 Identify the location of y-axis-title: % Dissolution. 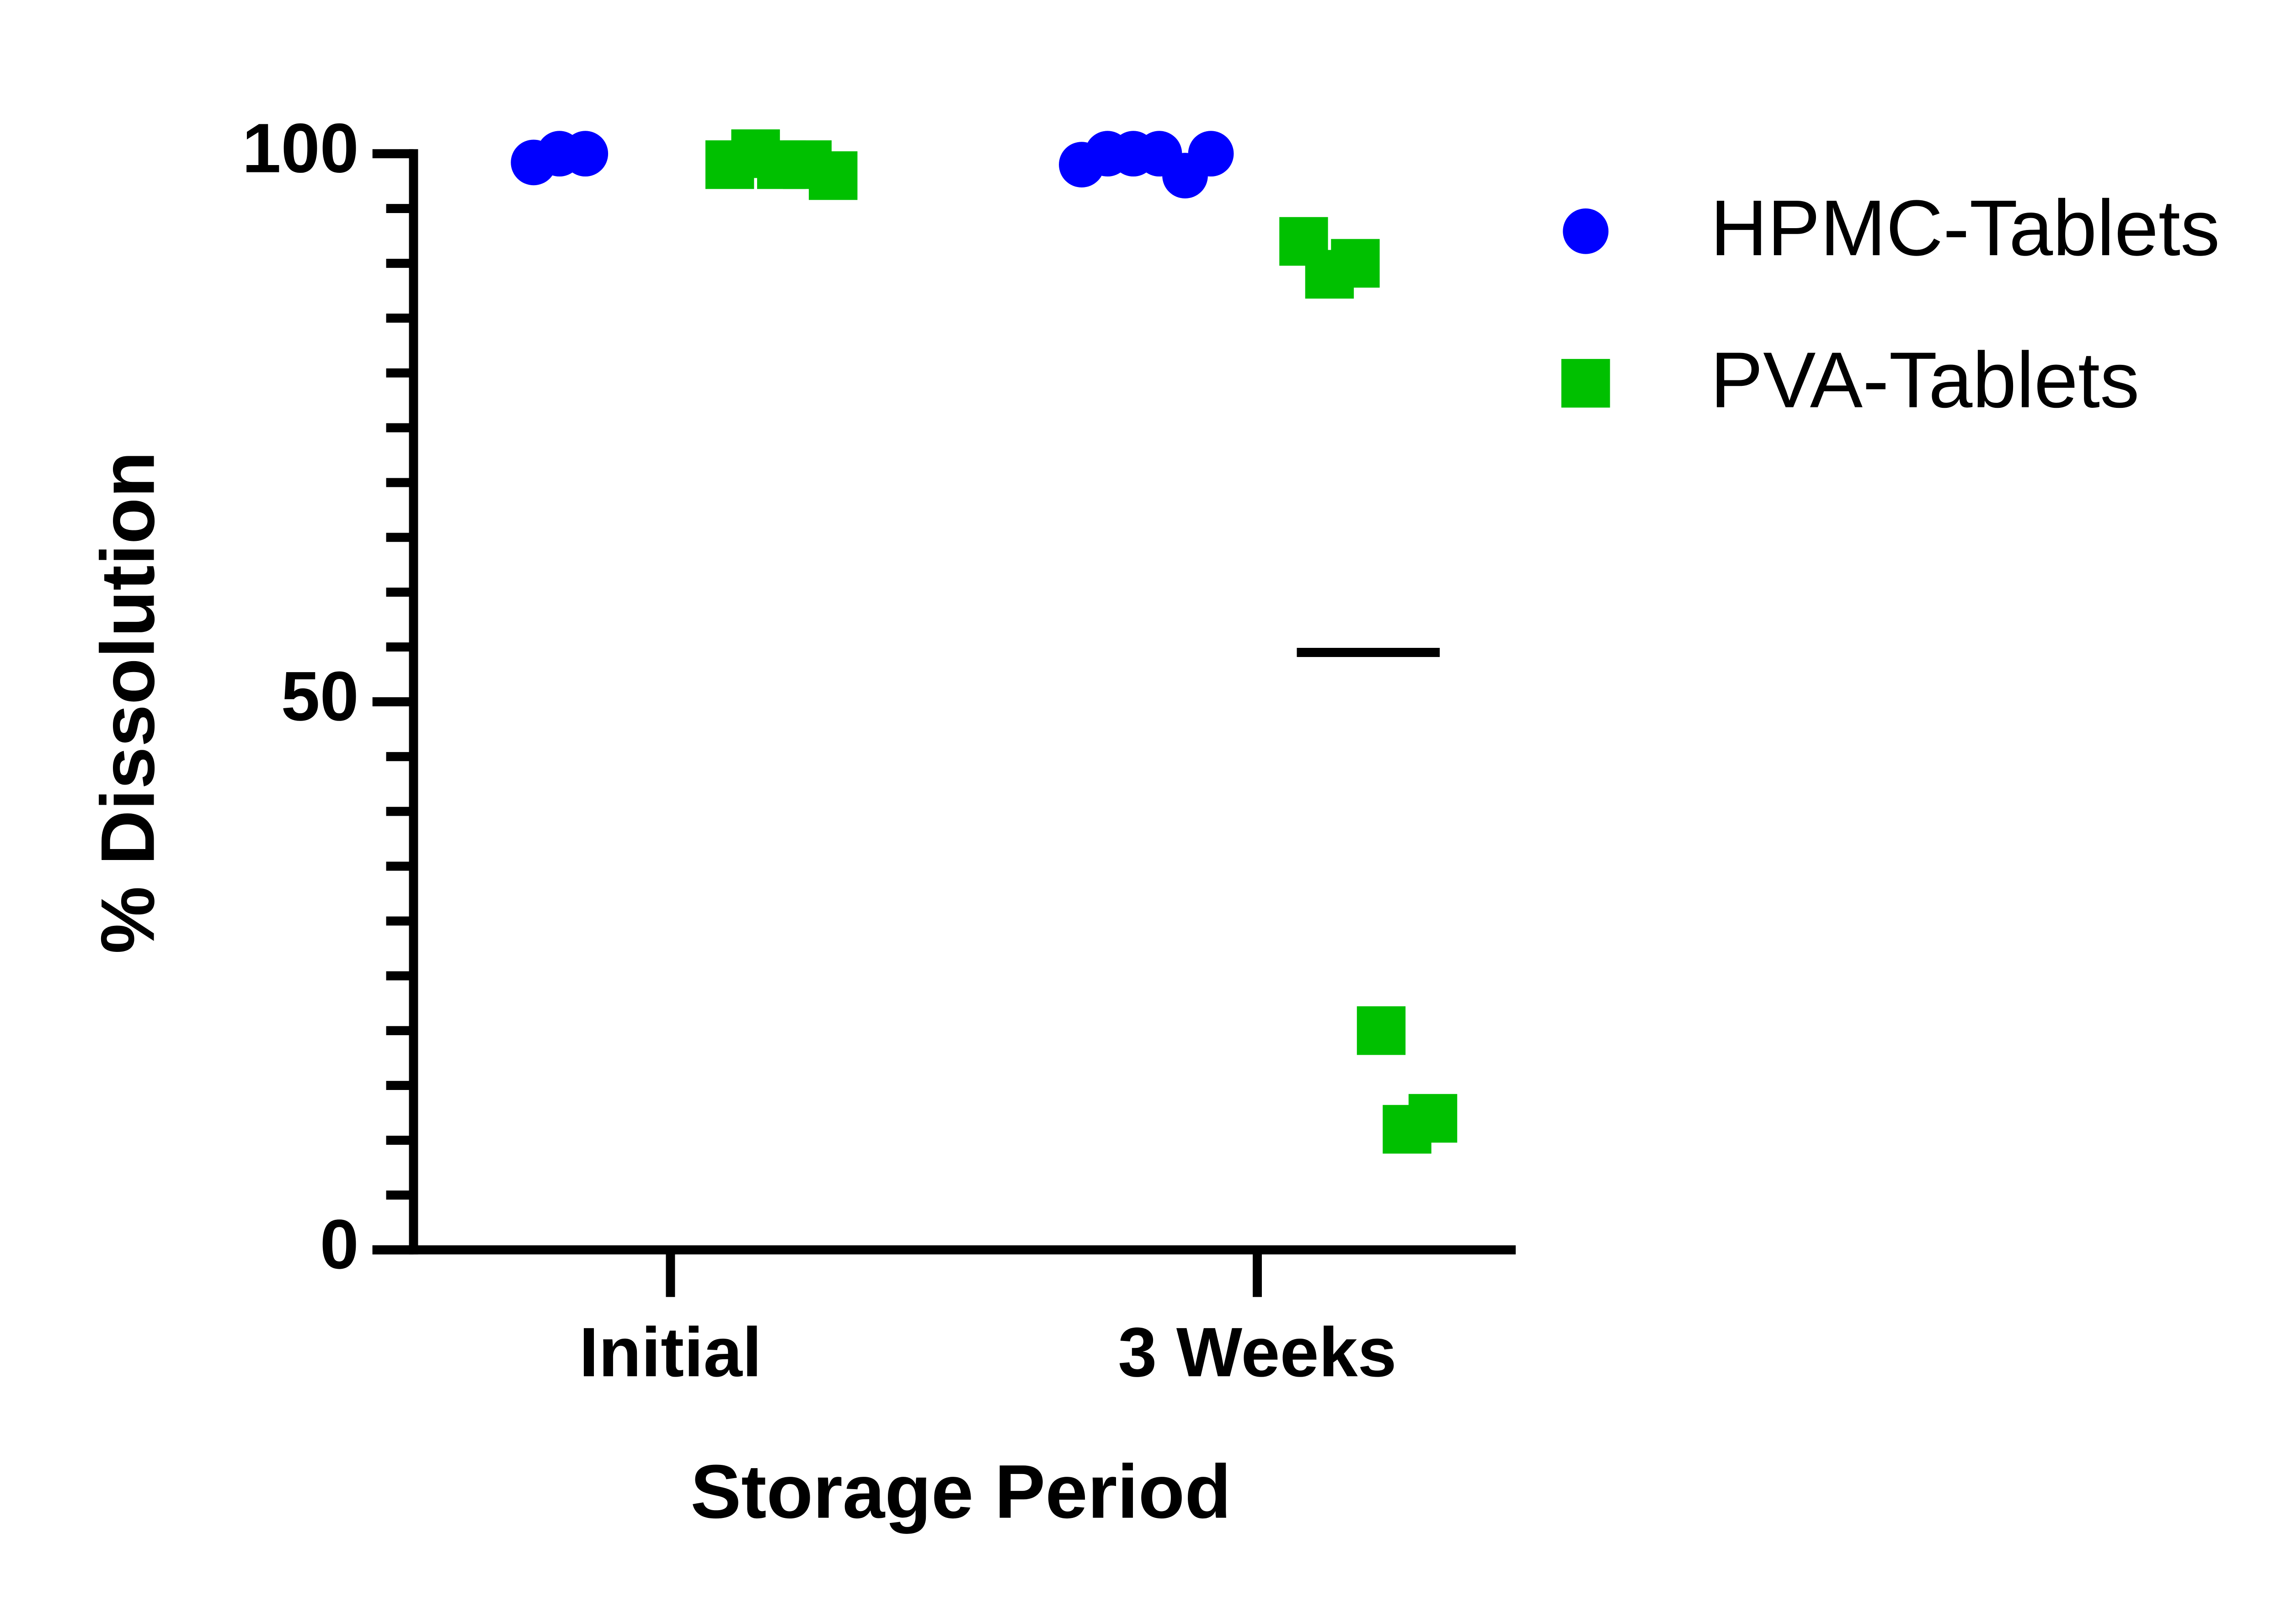
(128, 702).